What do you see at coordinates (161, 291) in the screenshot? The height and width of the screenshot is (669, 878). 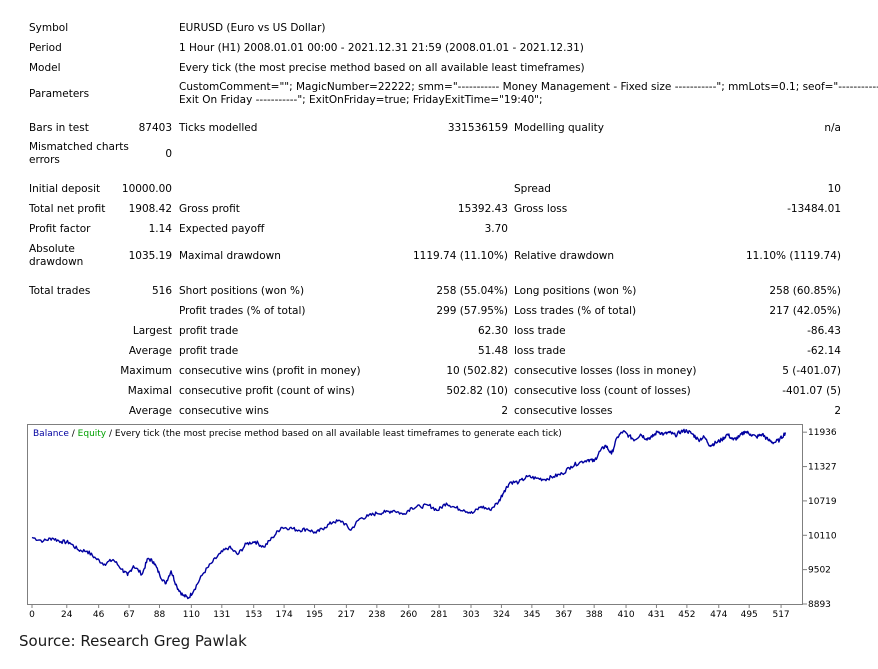 I see `total-trades-value: 516` at bounding box center [161, 291].